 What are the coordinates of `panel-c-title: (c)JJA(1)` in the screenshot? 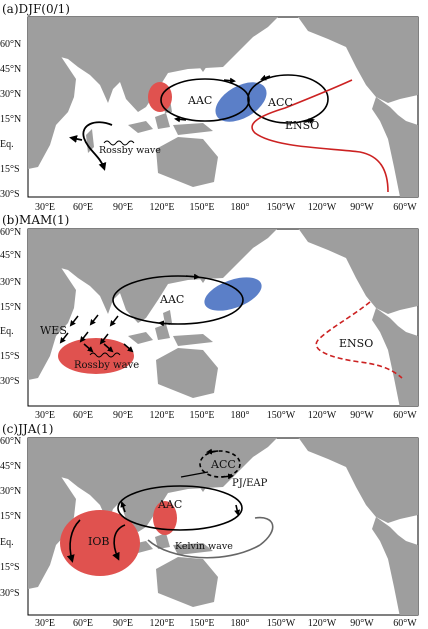 It's located at (27, 429).